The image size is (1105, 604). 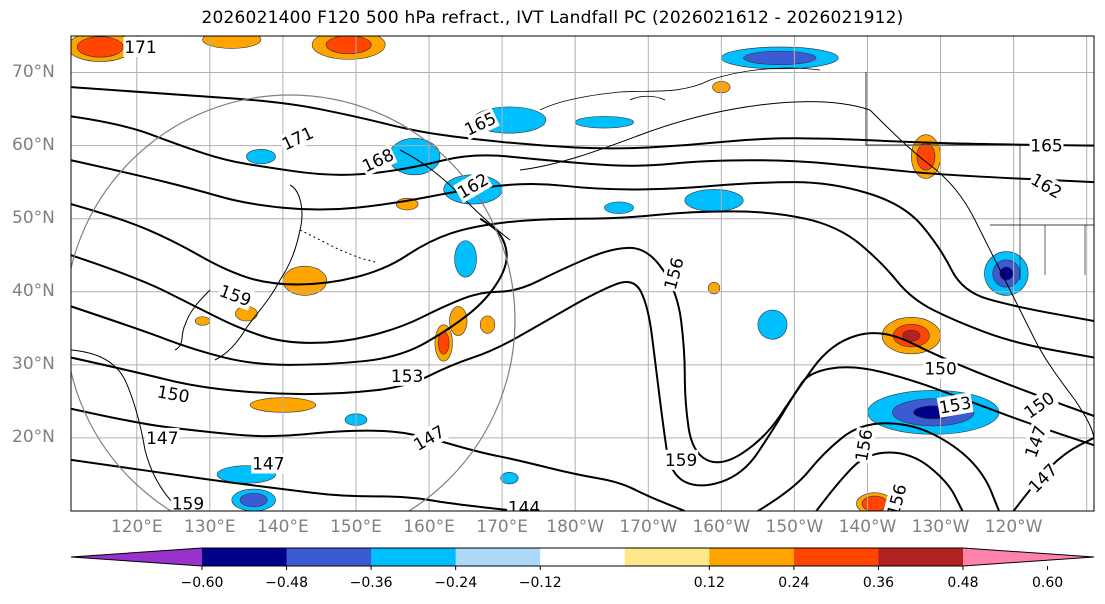 What do you see at coordinates (1013, 527) in the screenshot?
I see `longitude-label: 120°W` at bounding box center [1013, 527].